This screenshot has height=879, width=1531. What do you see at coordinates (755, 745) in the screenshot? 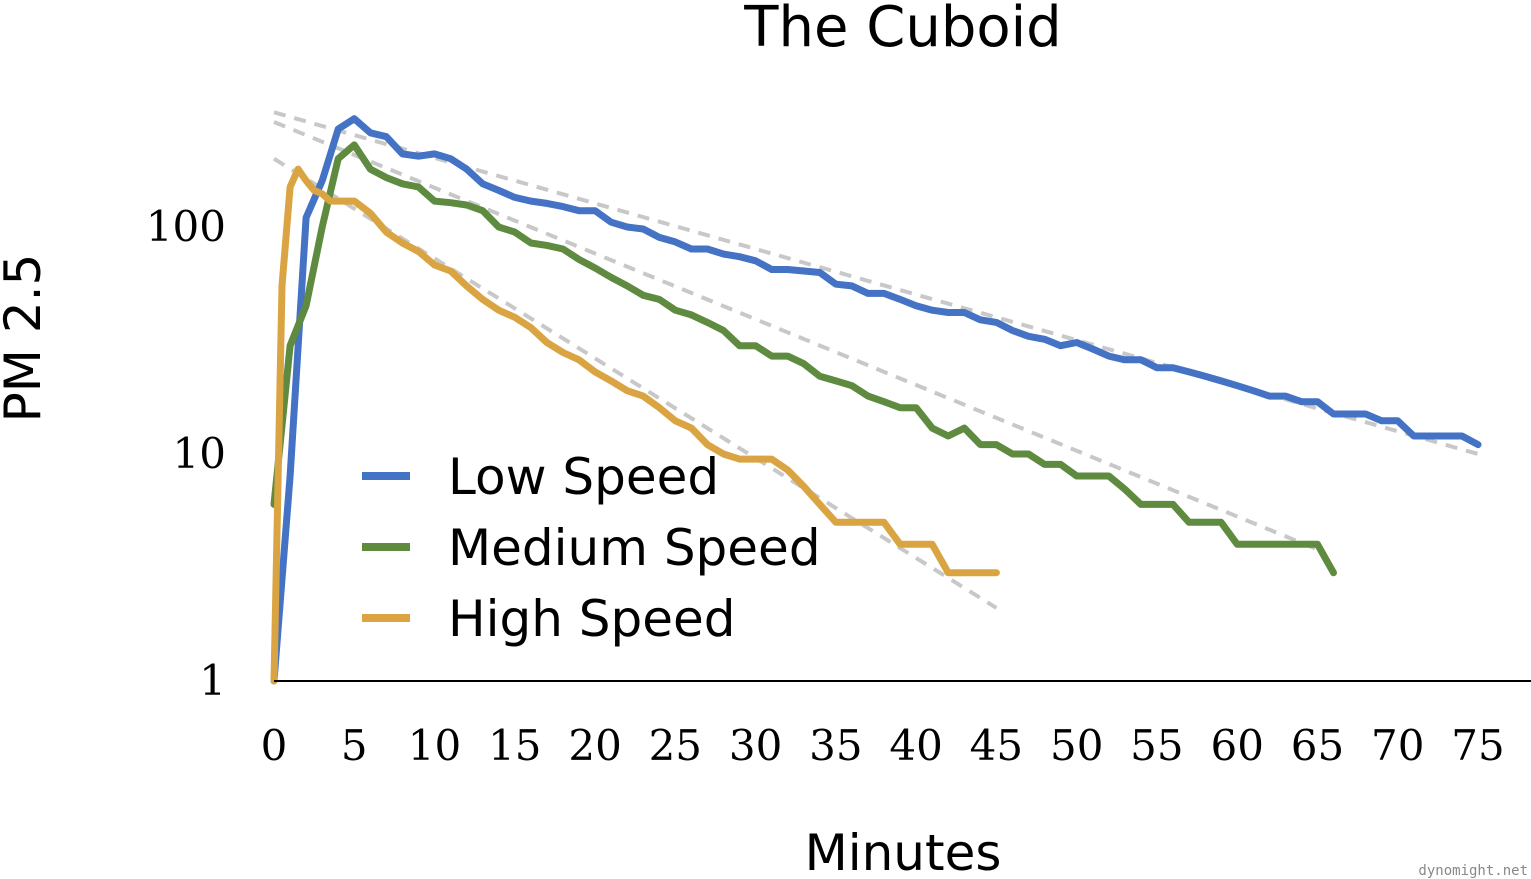
I see `x-tick-label: 30` at bounding box center [755, 745].